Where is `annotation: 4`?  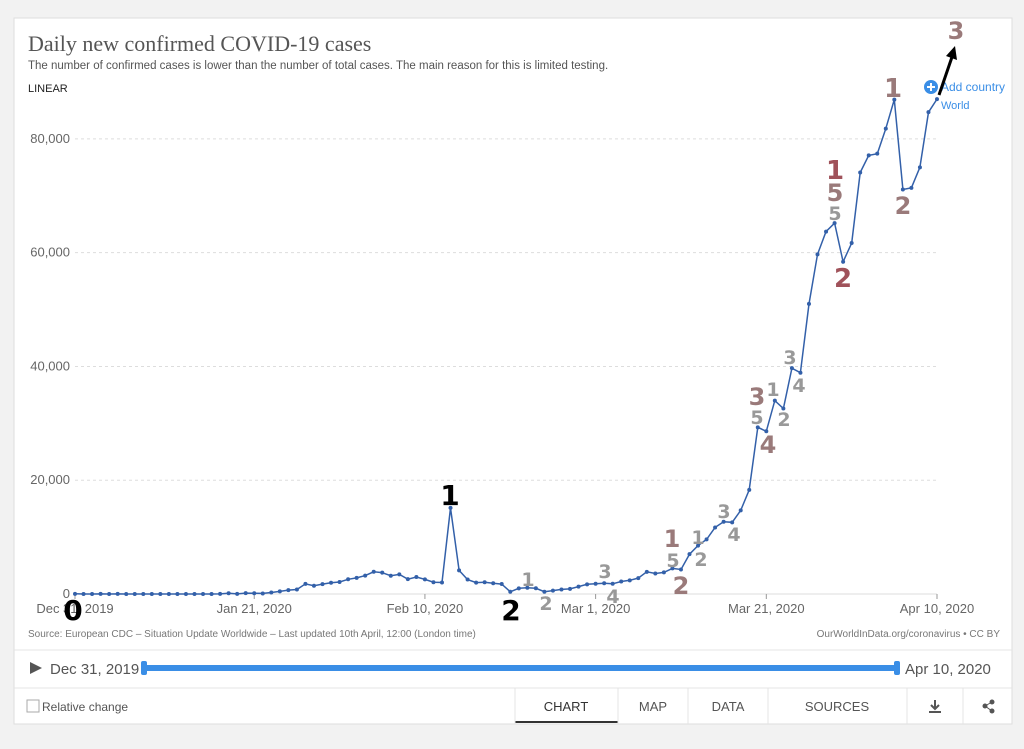
annotation: 4 is located at coordinates (612, 597).